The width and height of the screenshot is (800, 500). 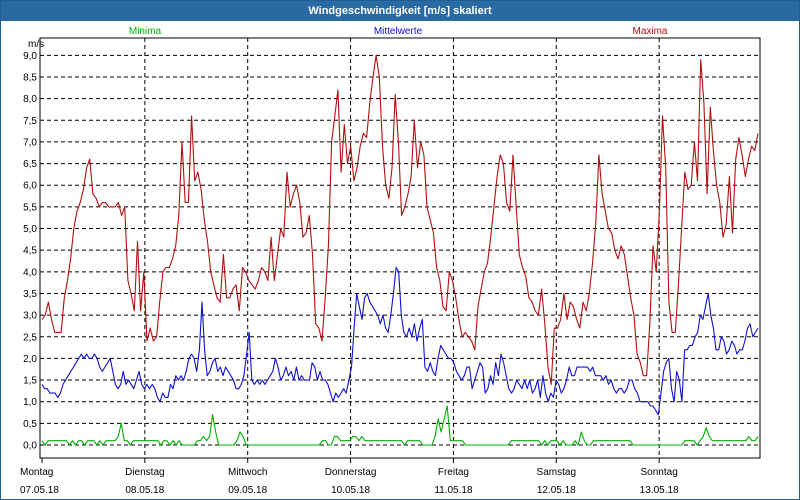 What do you see at coordinates (649, 31) in the screenshot?
I see `legend-maxima: Maxima` at bounding box center [649, 31].